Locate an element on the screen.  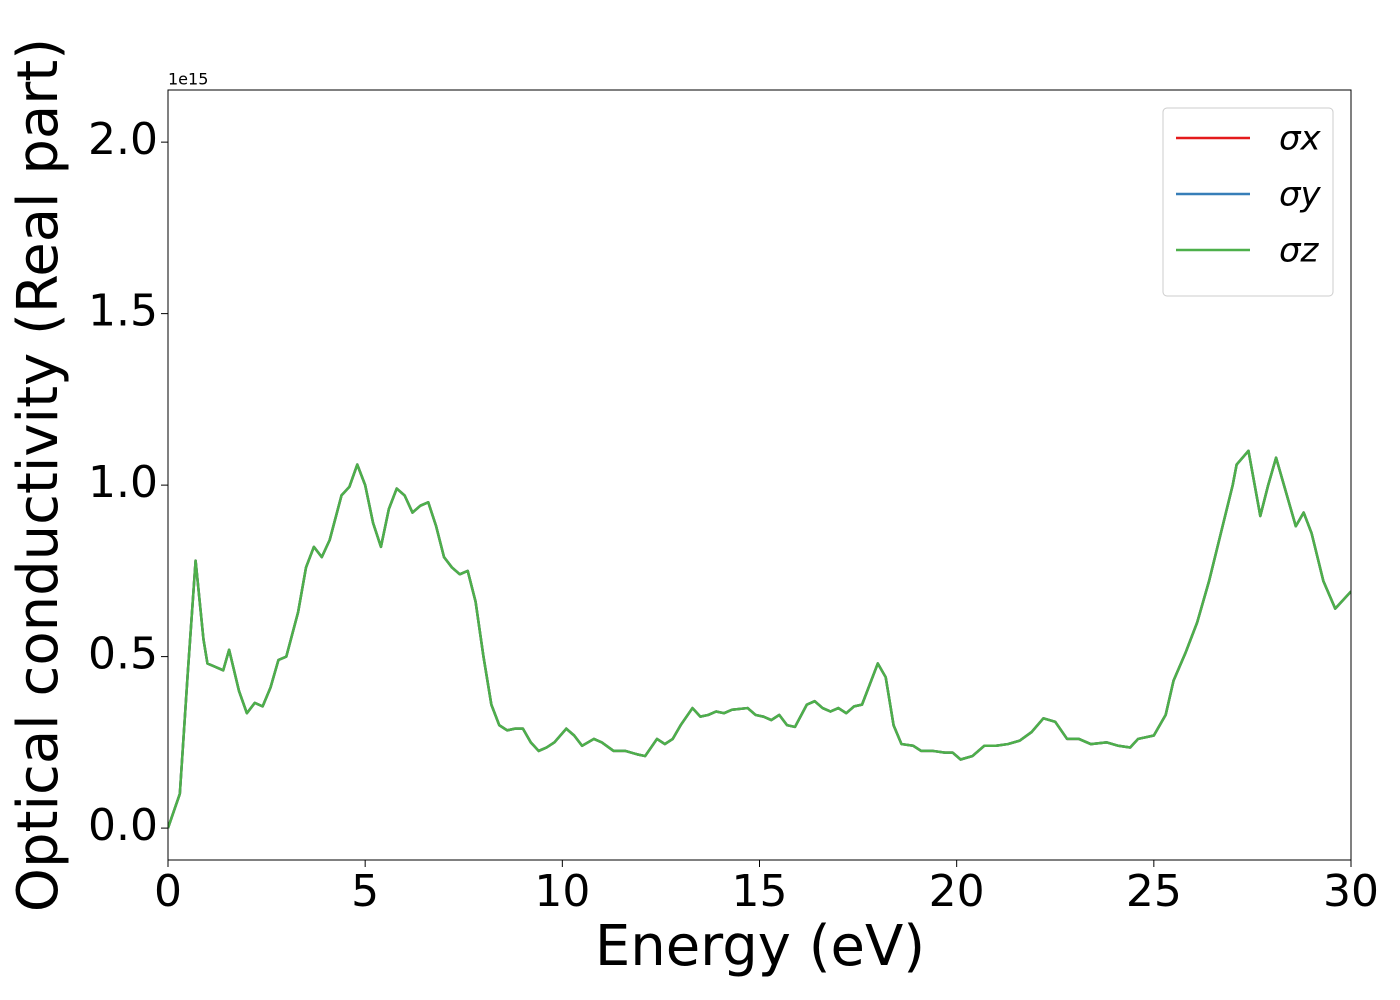
y-tick-label: 1.5 is located at coordinates (123, 311).